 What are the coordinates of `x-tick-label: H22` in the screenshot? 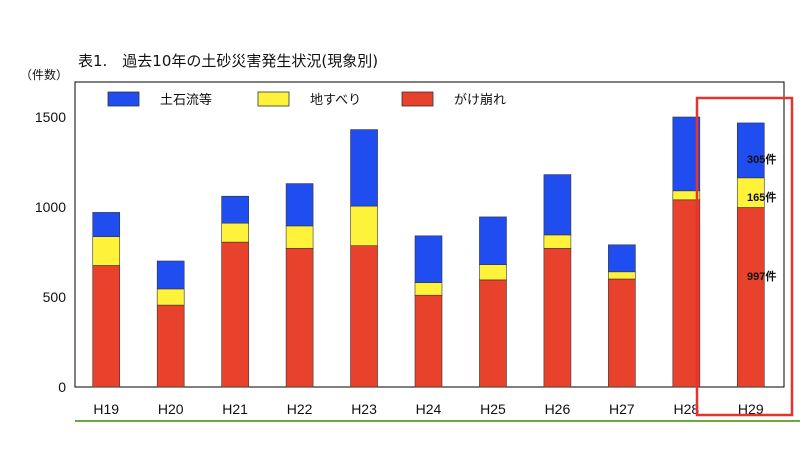 It's located at (300, 409).